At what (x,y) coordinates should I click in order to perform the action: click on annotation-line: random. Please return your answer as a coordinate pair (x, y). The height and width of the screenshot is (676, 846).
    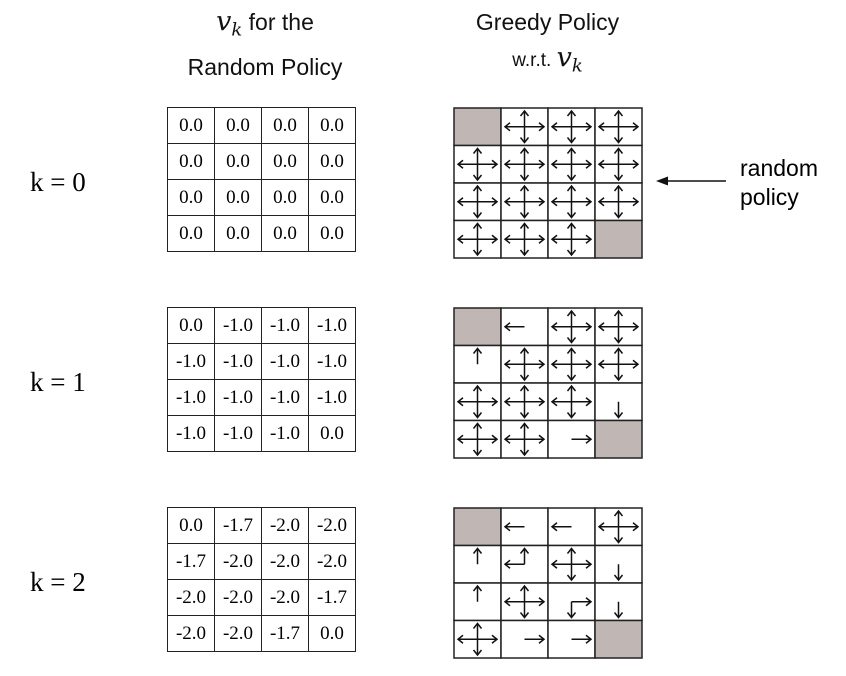
    Looking at the image, I should click on (779, 168).